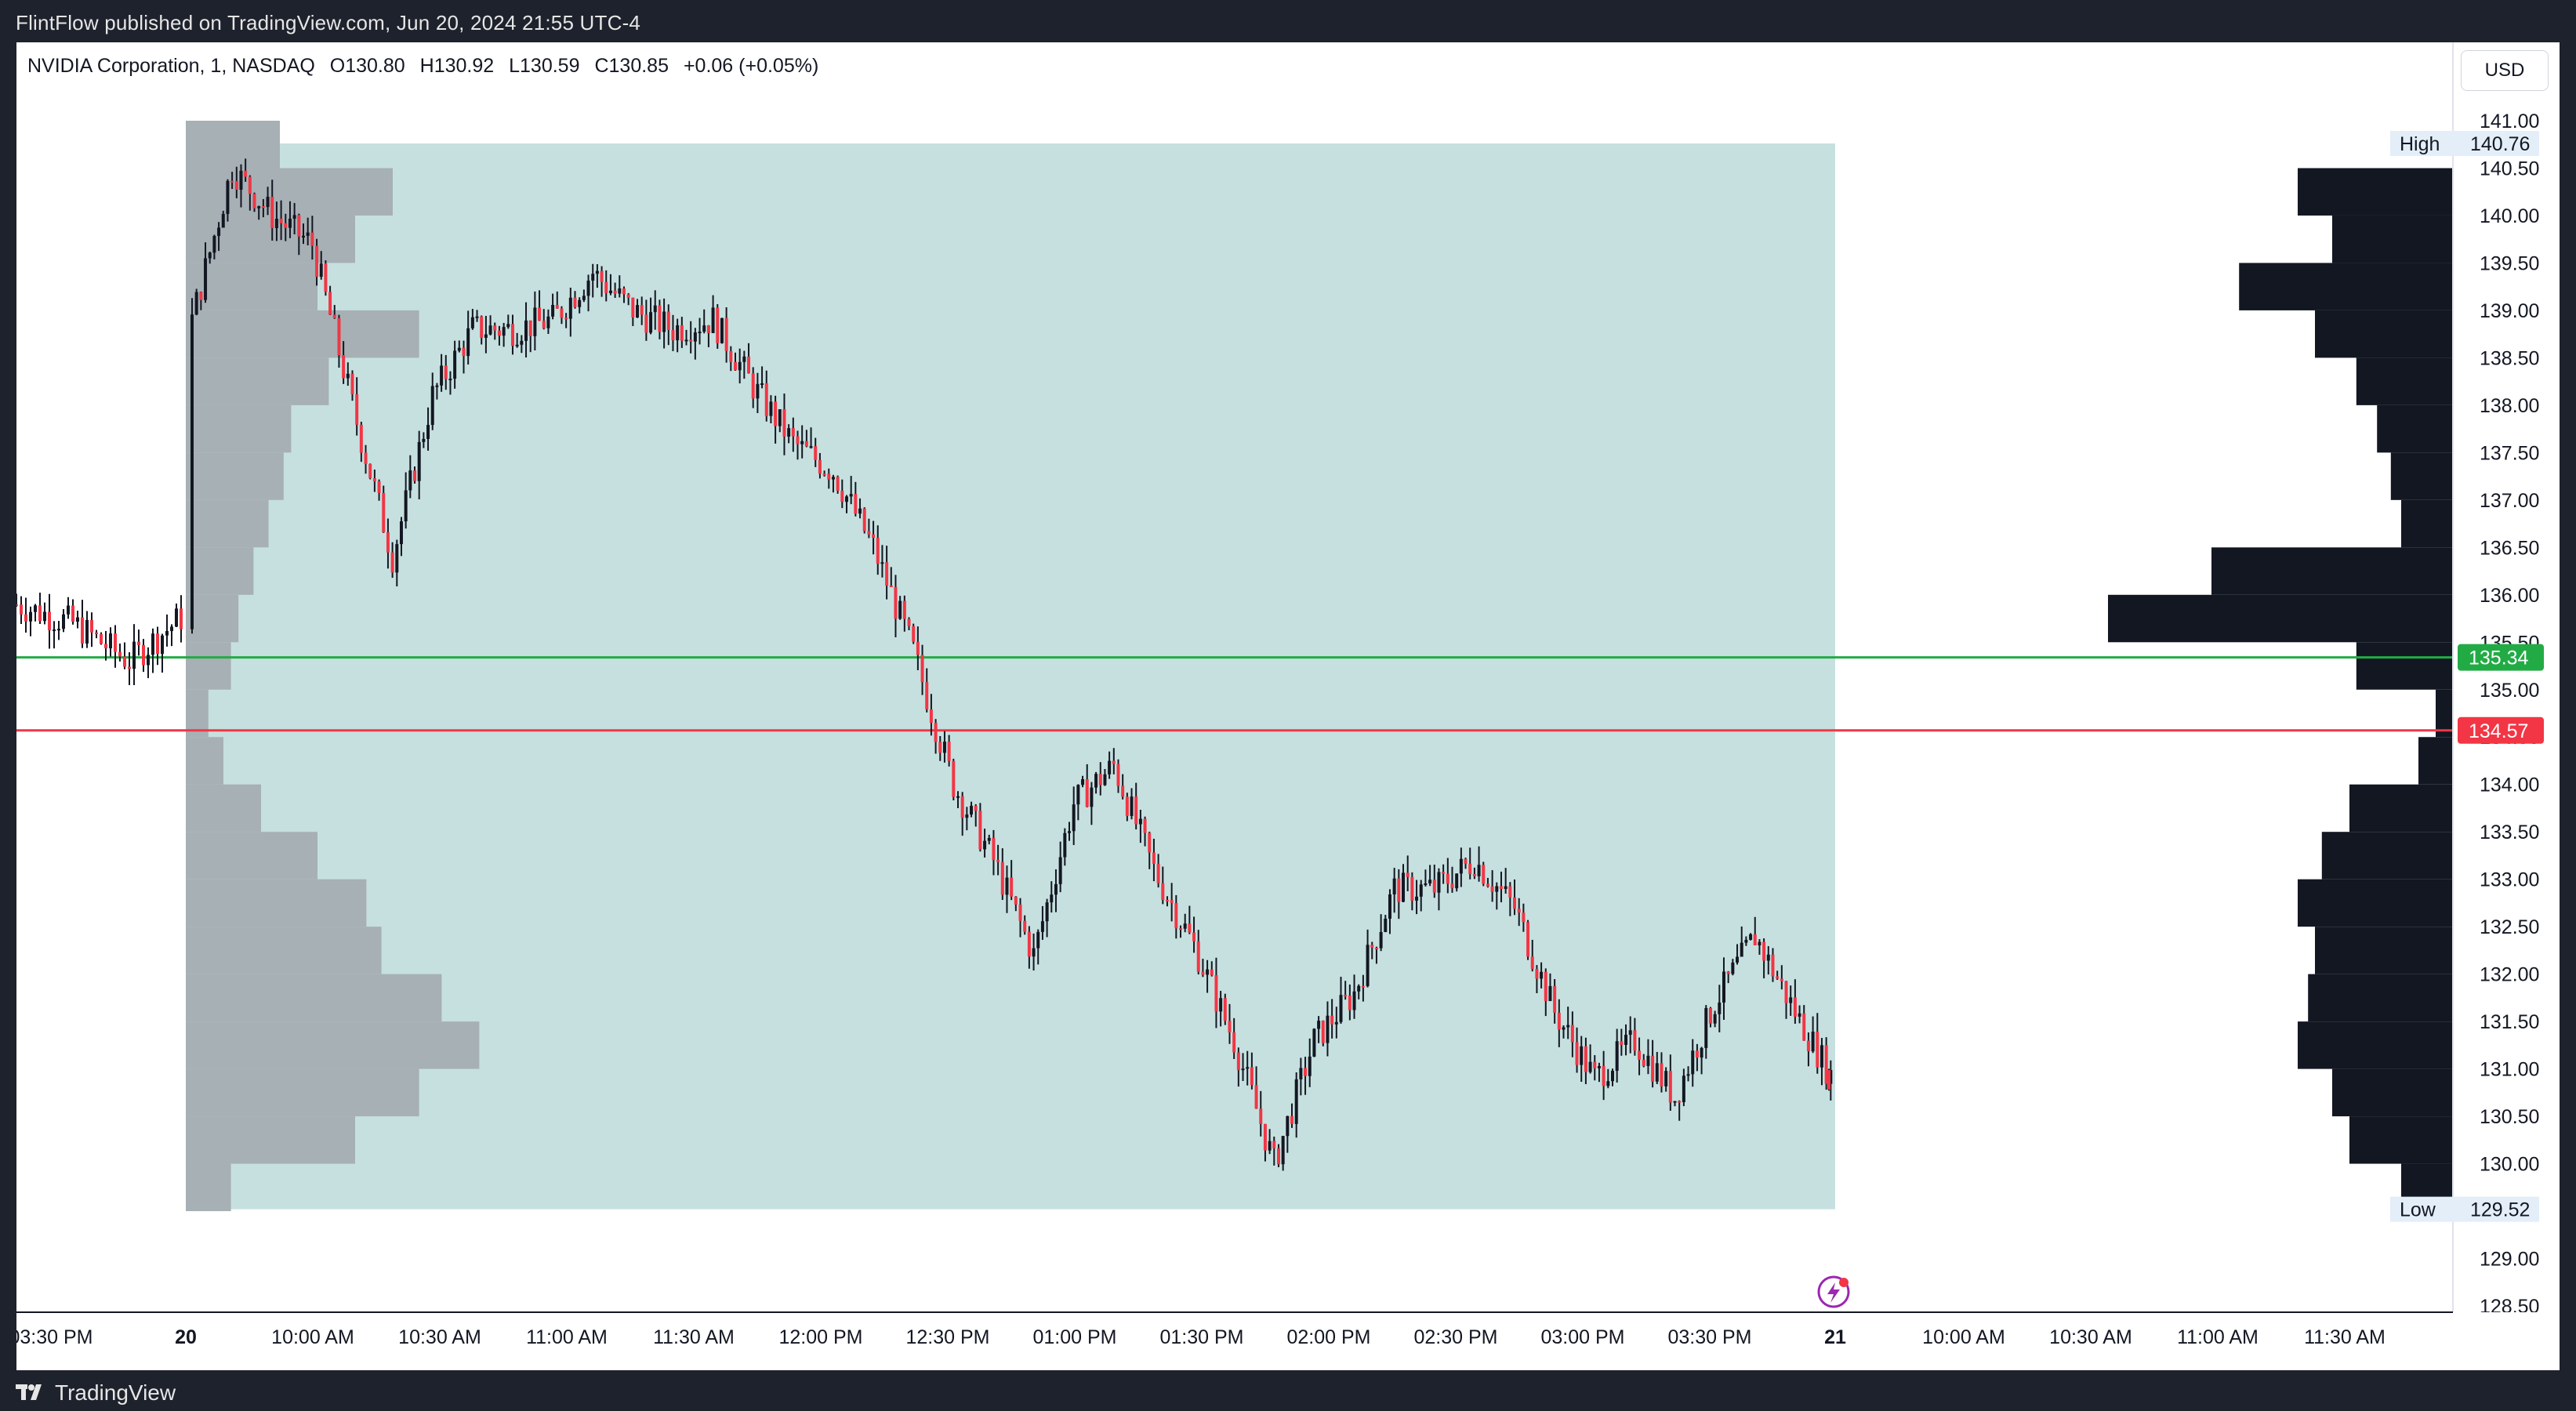  I want to click on green-level-label-bg, so click(2501, 657).